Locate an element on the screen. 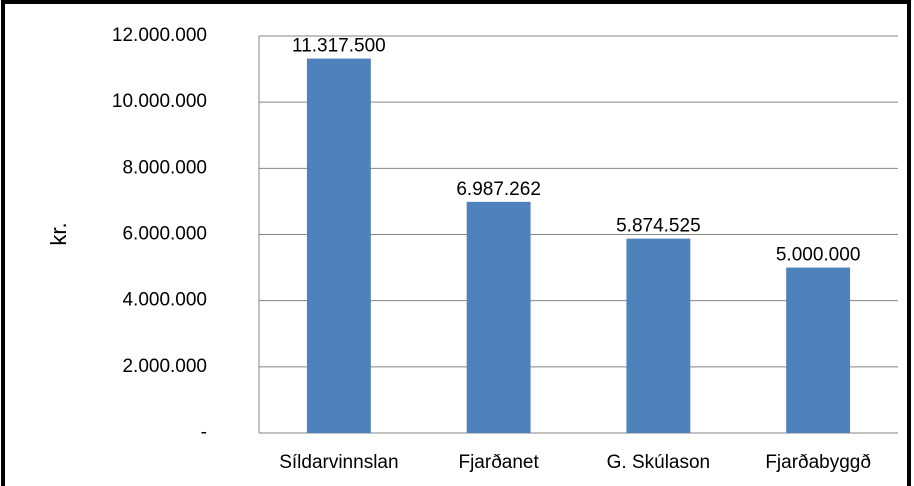 This screenshot has width=914, height=486. y-axis-label: kr. is located at coordinates (58, 233).